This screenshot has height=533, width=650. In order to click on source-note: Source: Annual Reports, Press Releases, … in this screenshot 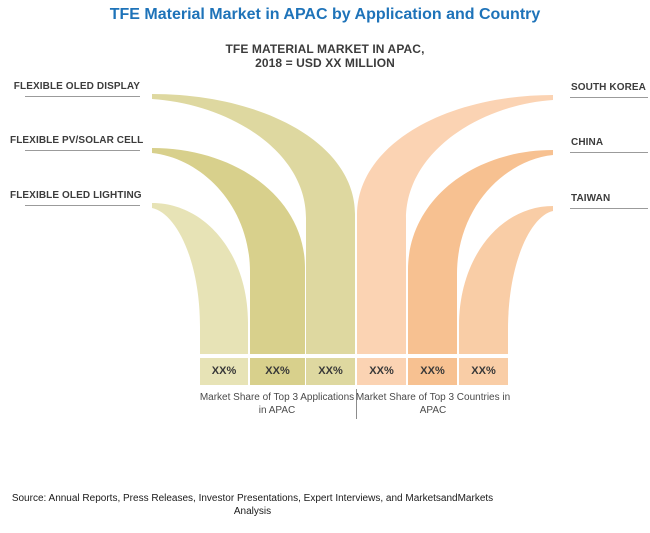, I will do `click(252, 505)`.